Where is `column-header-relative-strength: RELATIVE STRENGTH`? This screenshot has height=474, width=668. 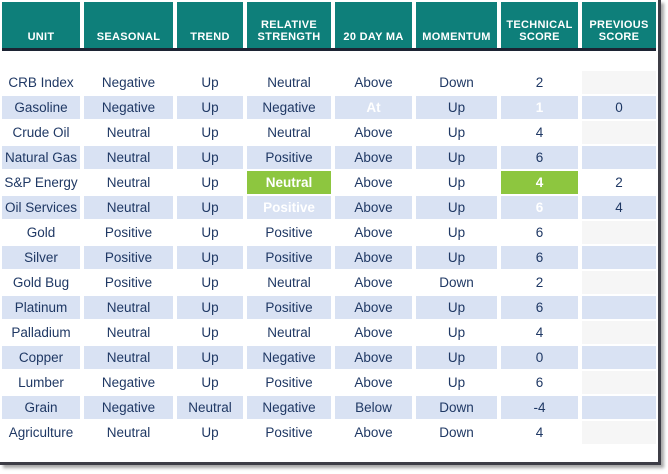
column-header-relative-strength: RELATIVE STRENGTH is located at coordinates (289, 25).